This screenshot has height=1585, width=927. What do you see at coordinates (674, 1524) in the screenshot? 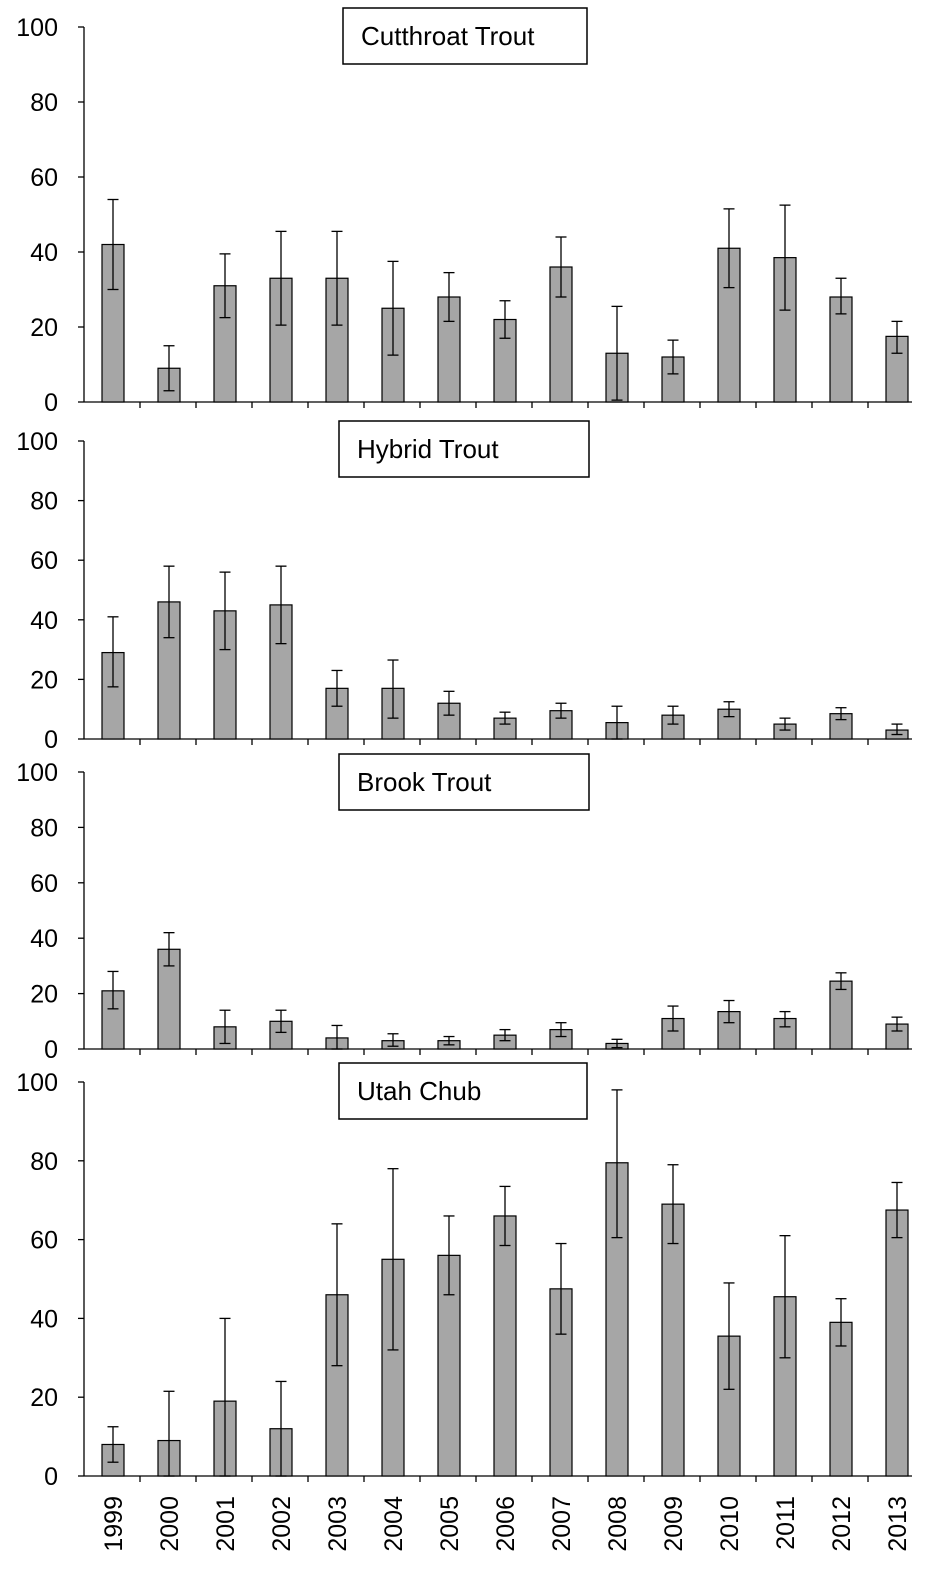
I see `x-tick-label: 2009` at bounding box center [674, 1524].